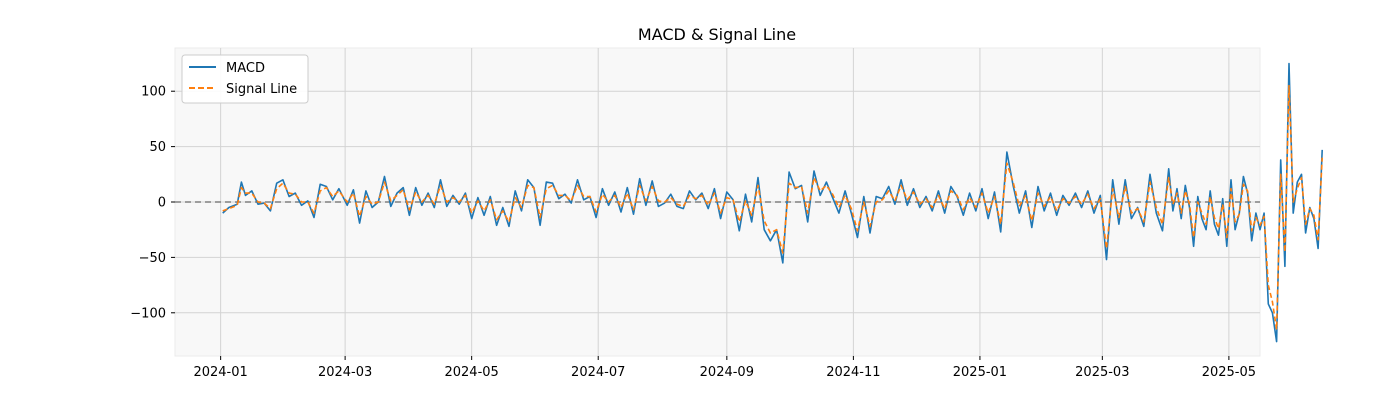 The image size is (1400, 404). What do you see at coordinates (261, 89) in the screenshot?
I see `legend-label-signal: Signal Line` at bounding box center [261, 89].